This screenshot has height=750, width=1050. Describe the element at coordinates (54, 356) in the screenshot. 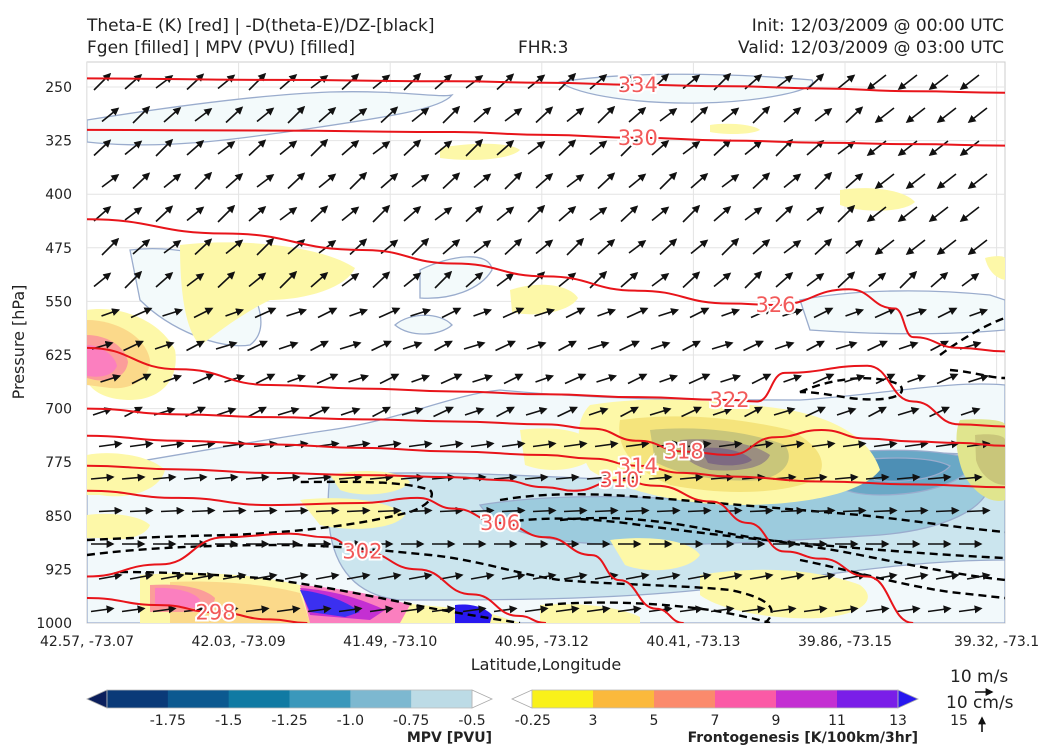

I see `y-axis-ticks: 250 325 400 475 550 625 700 775 850 925 1000` at that location.